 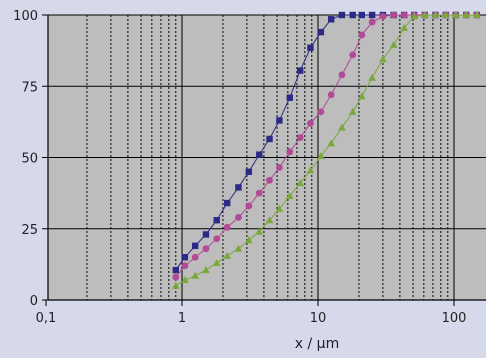 I want to click on y-tick-label: 50, so click(x=29, y=159).